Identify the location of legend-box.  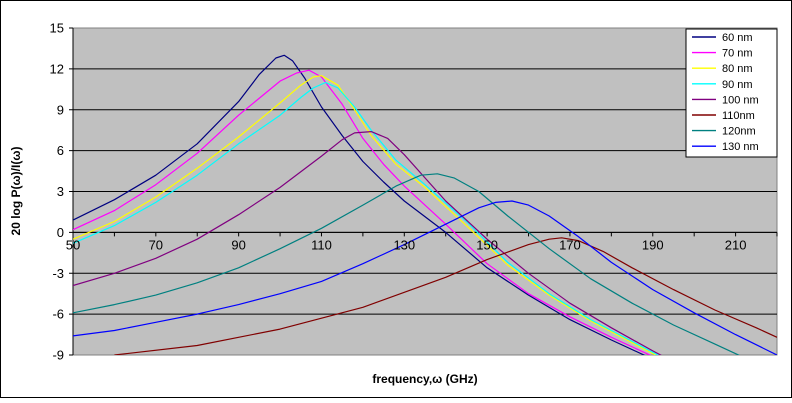
(731, 93).